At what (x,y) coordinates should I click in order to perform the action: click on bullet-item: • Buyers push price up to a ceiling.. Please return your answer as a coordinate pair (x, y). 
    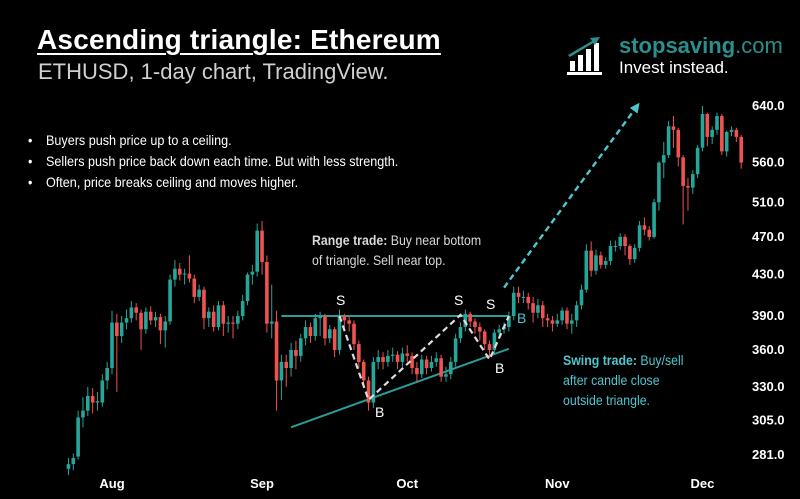
    Looking at the image, I should click on (213, 140).